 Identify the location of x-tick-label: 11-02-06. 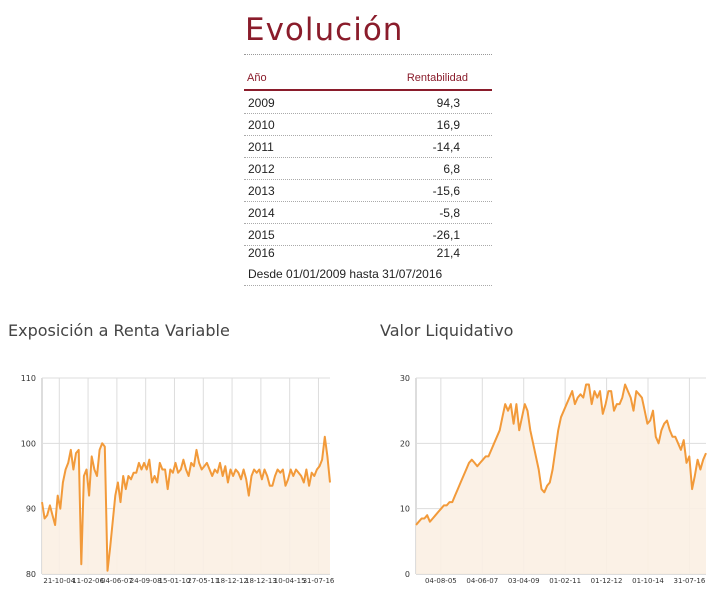
(88, 581).